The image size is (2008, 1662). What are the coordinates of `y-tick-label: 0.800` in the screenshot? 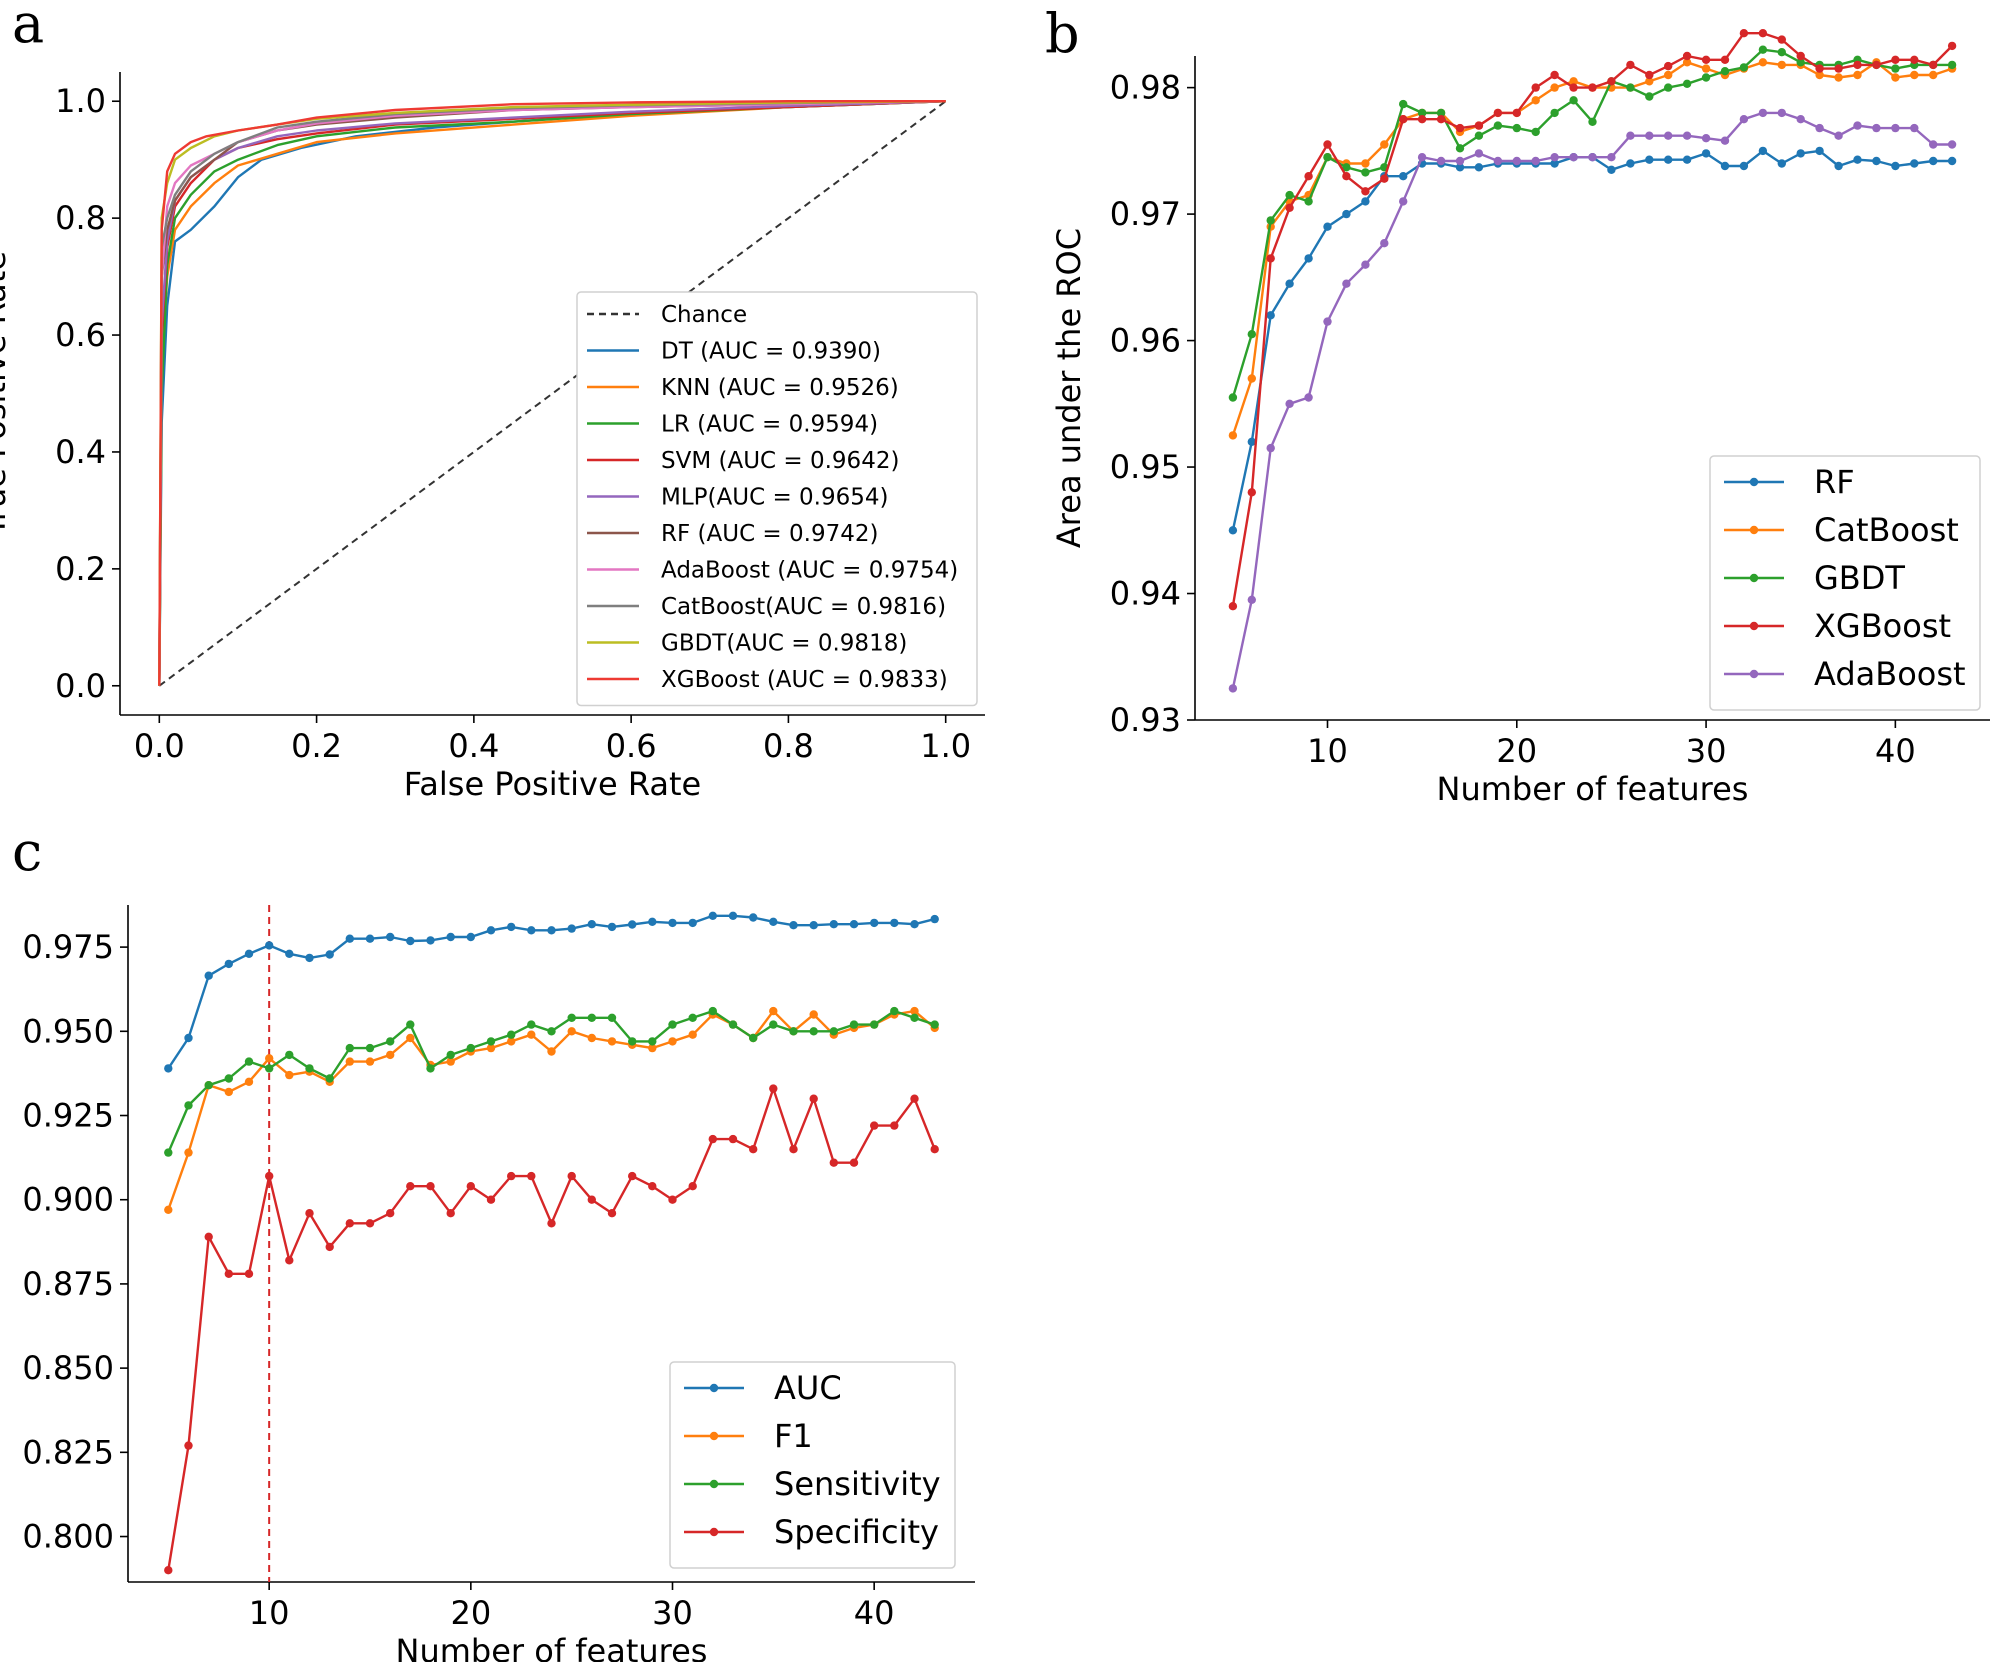 It's located at (68, 1537).